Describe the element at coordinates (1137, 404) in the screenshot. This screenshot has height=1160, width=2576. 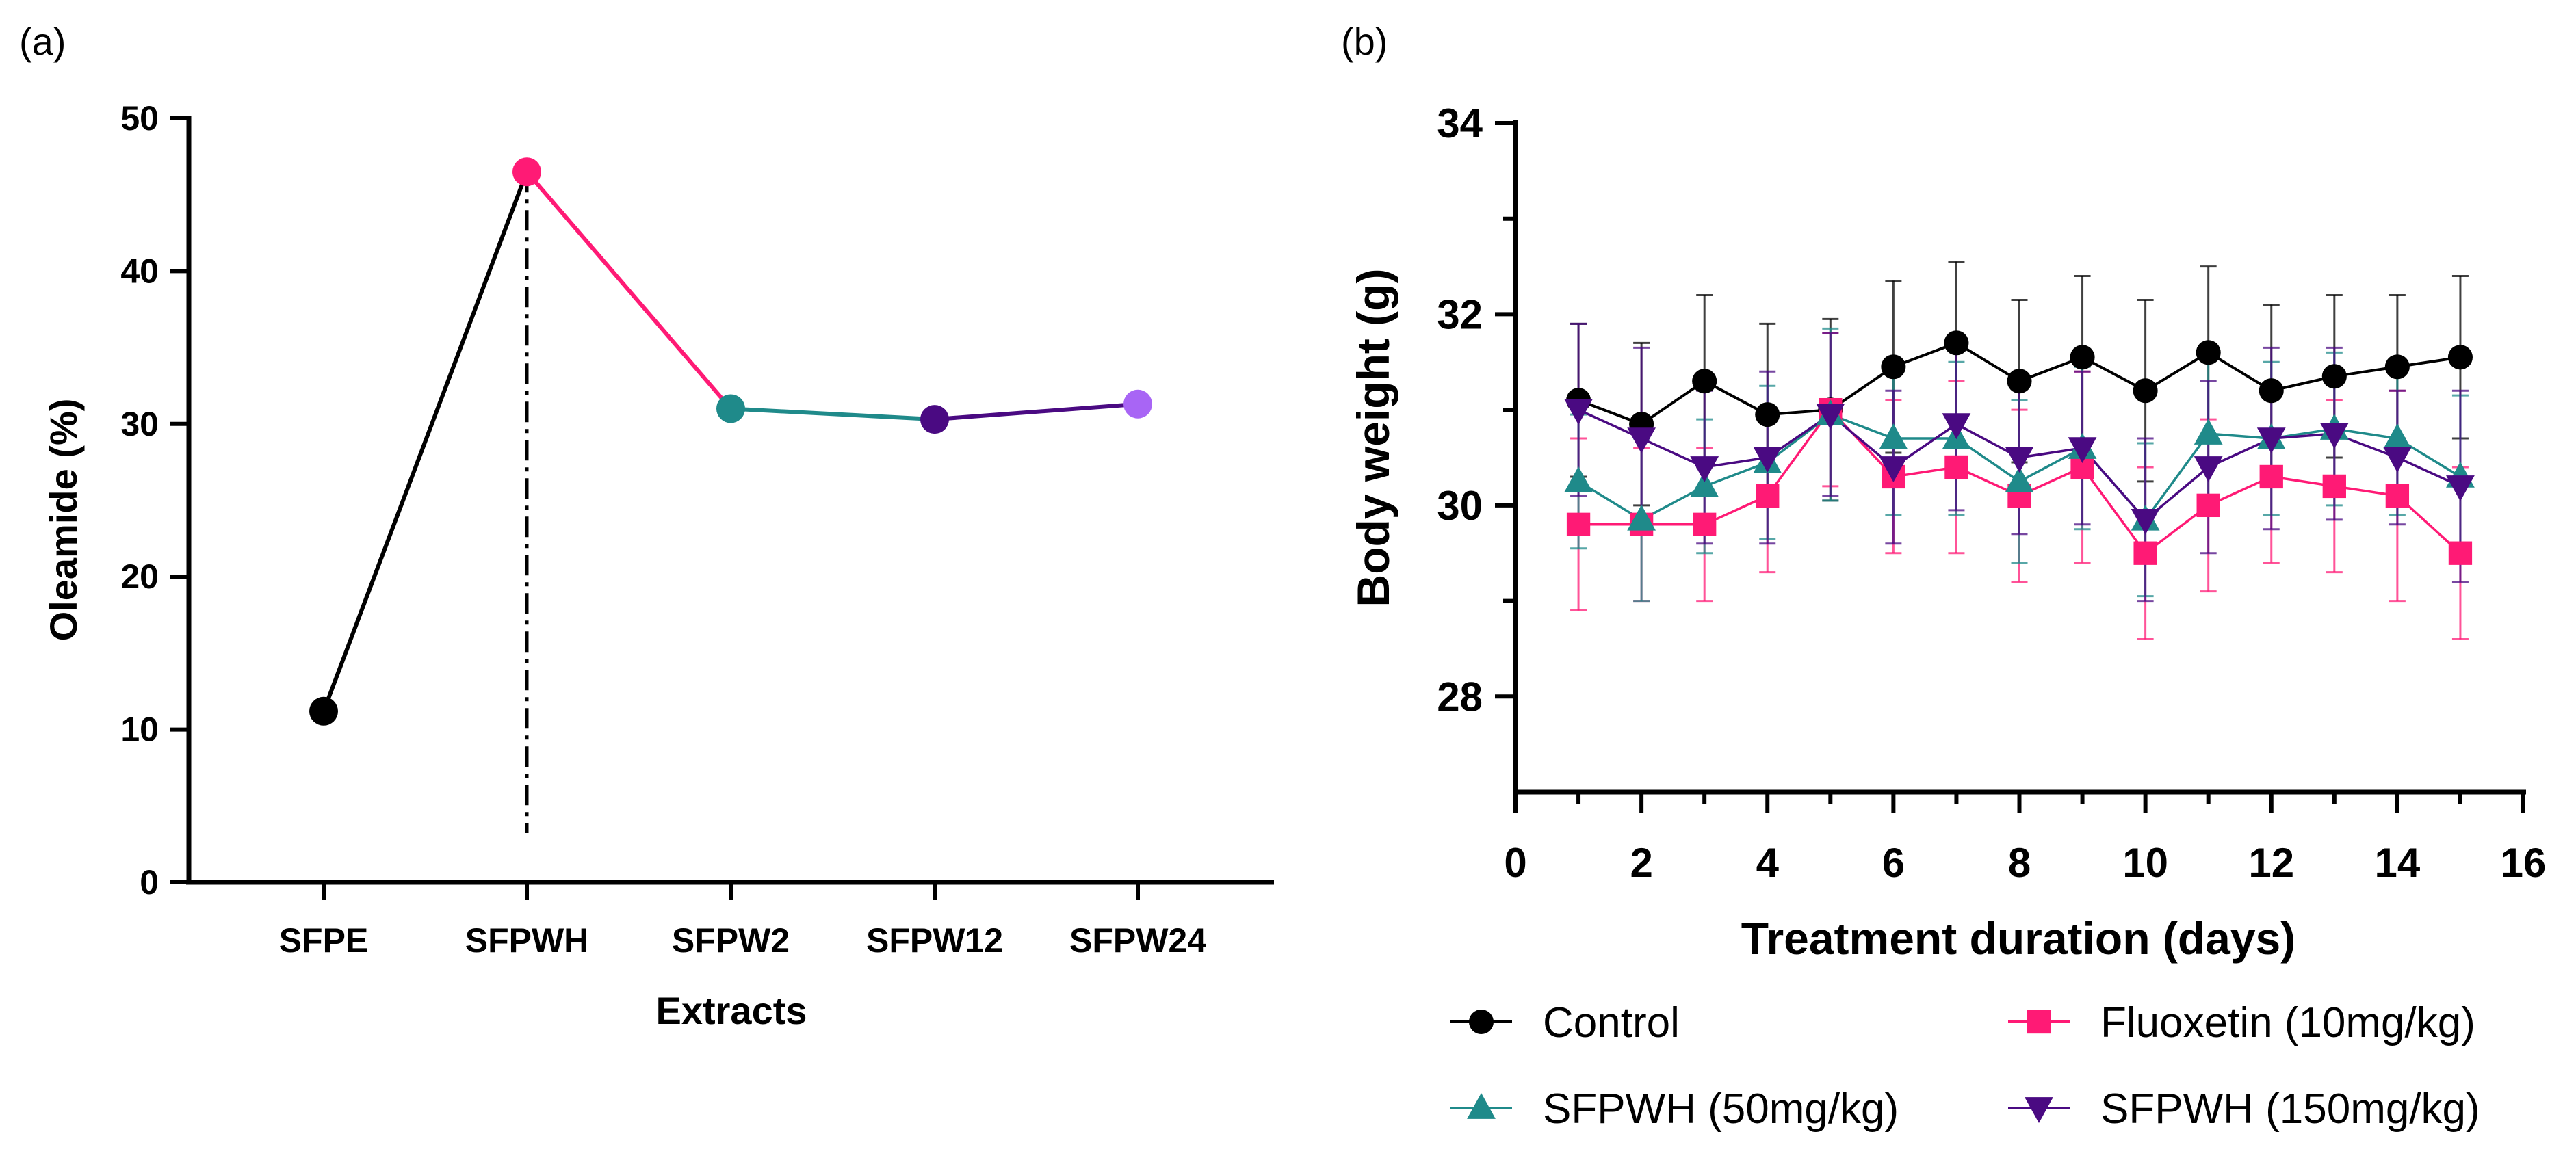
I see `panel-a-point-sfpw24` at that location.